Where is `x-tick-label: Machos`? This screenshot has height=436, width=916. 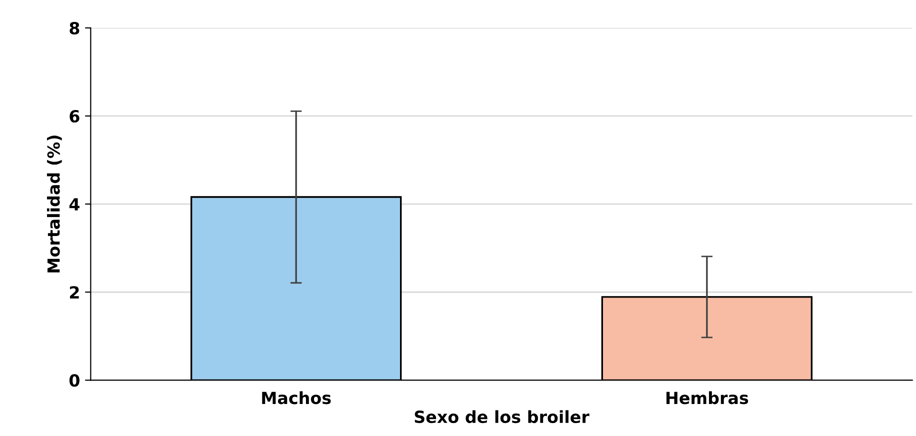 x-tick-label: Machos is located at coordinates (296, 397).